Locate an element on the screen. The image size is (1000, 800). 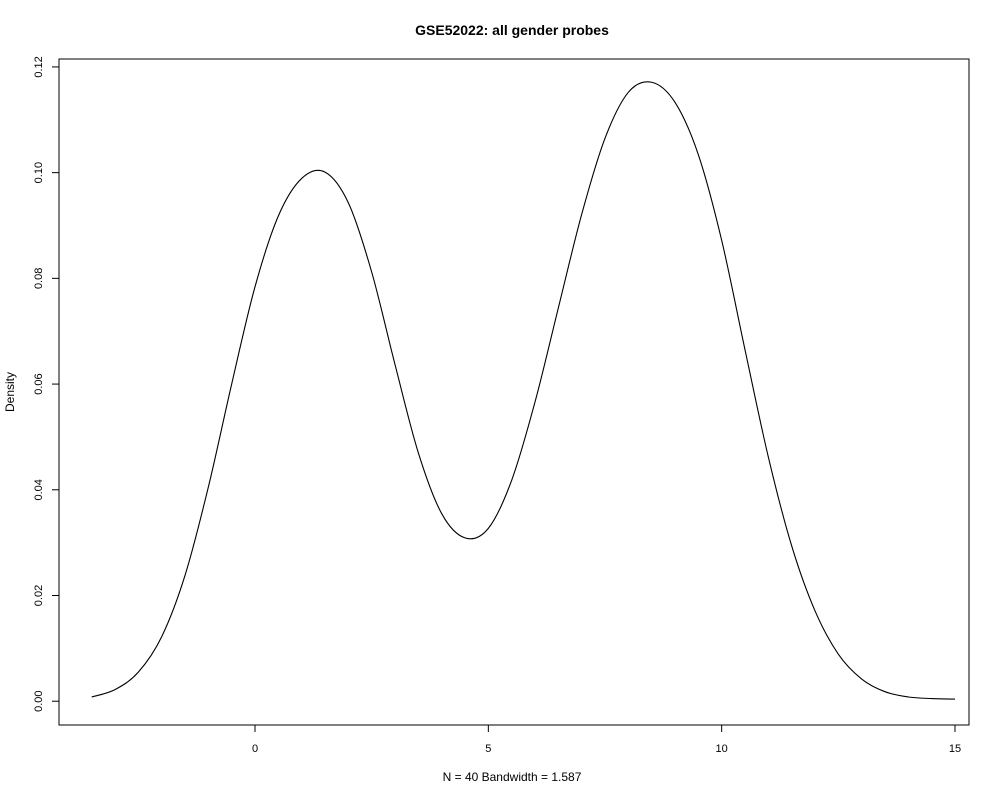
x-tick-label: 15 is located at coordinates (955, 749).